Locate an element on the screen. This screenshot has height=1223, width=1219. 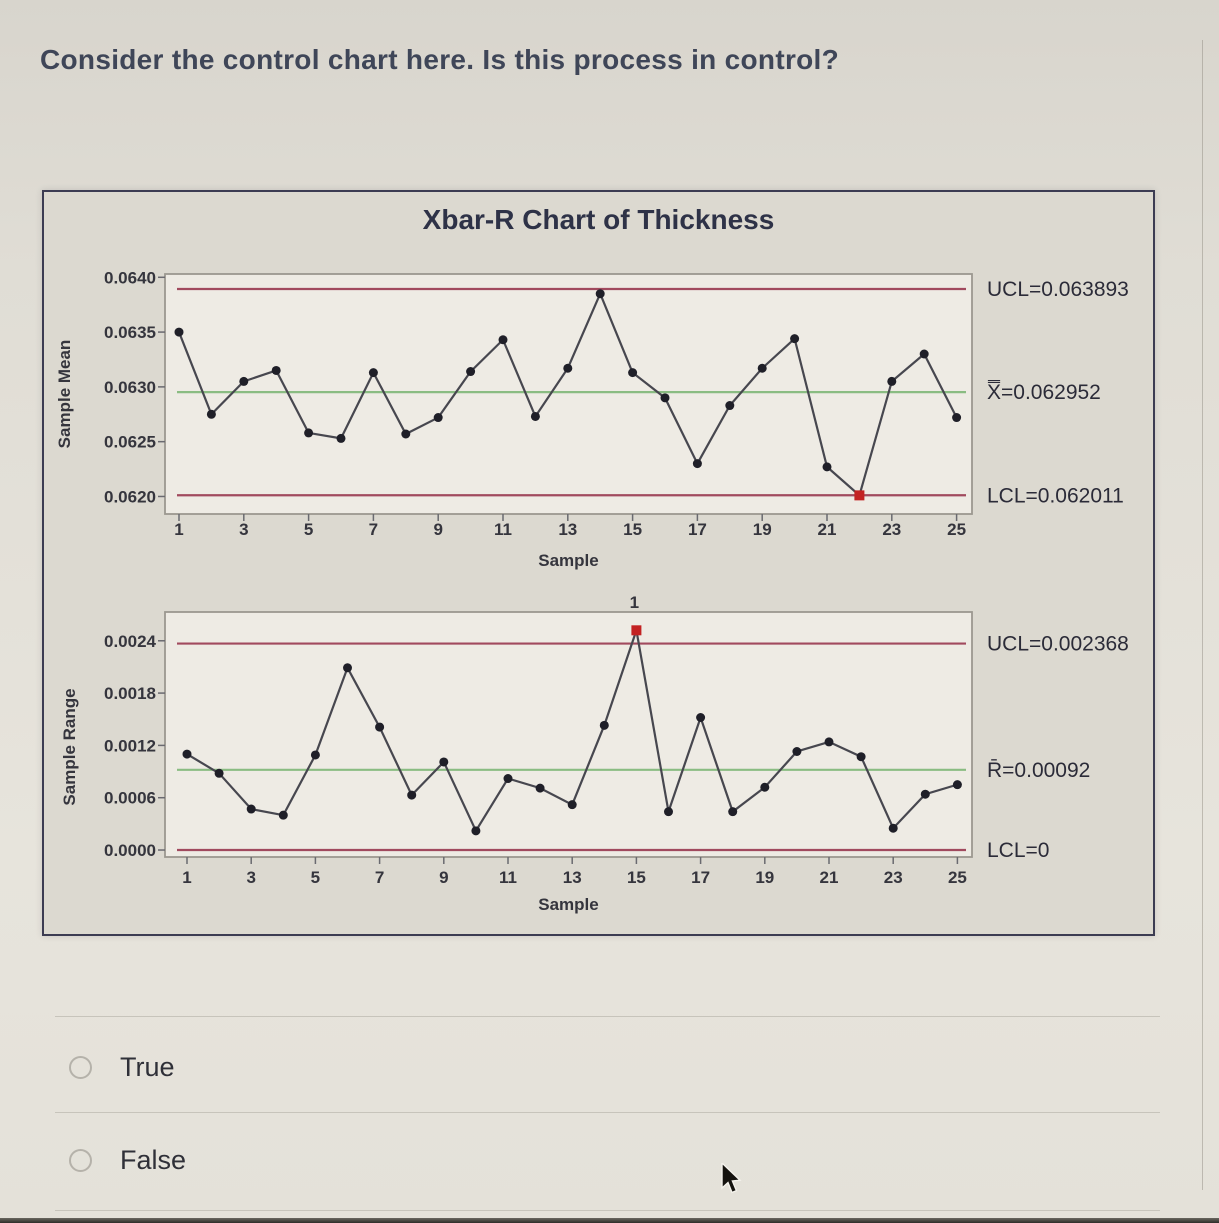
xbar-chart-yaxis-title: Sample Mean is located at coordinates (64, 394).